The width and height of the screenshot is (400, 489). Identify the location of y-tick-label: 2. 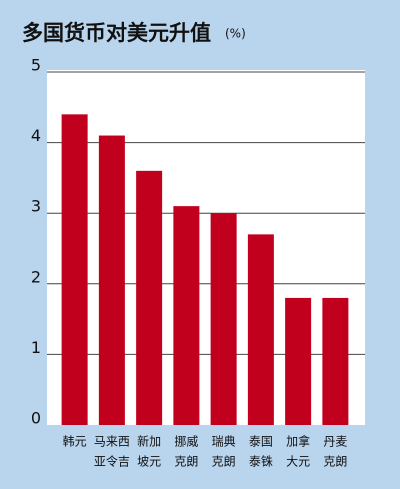
(36, 276).